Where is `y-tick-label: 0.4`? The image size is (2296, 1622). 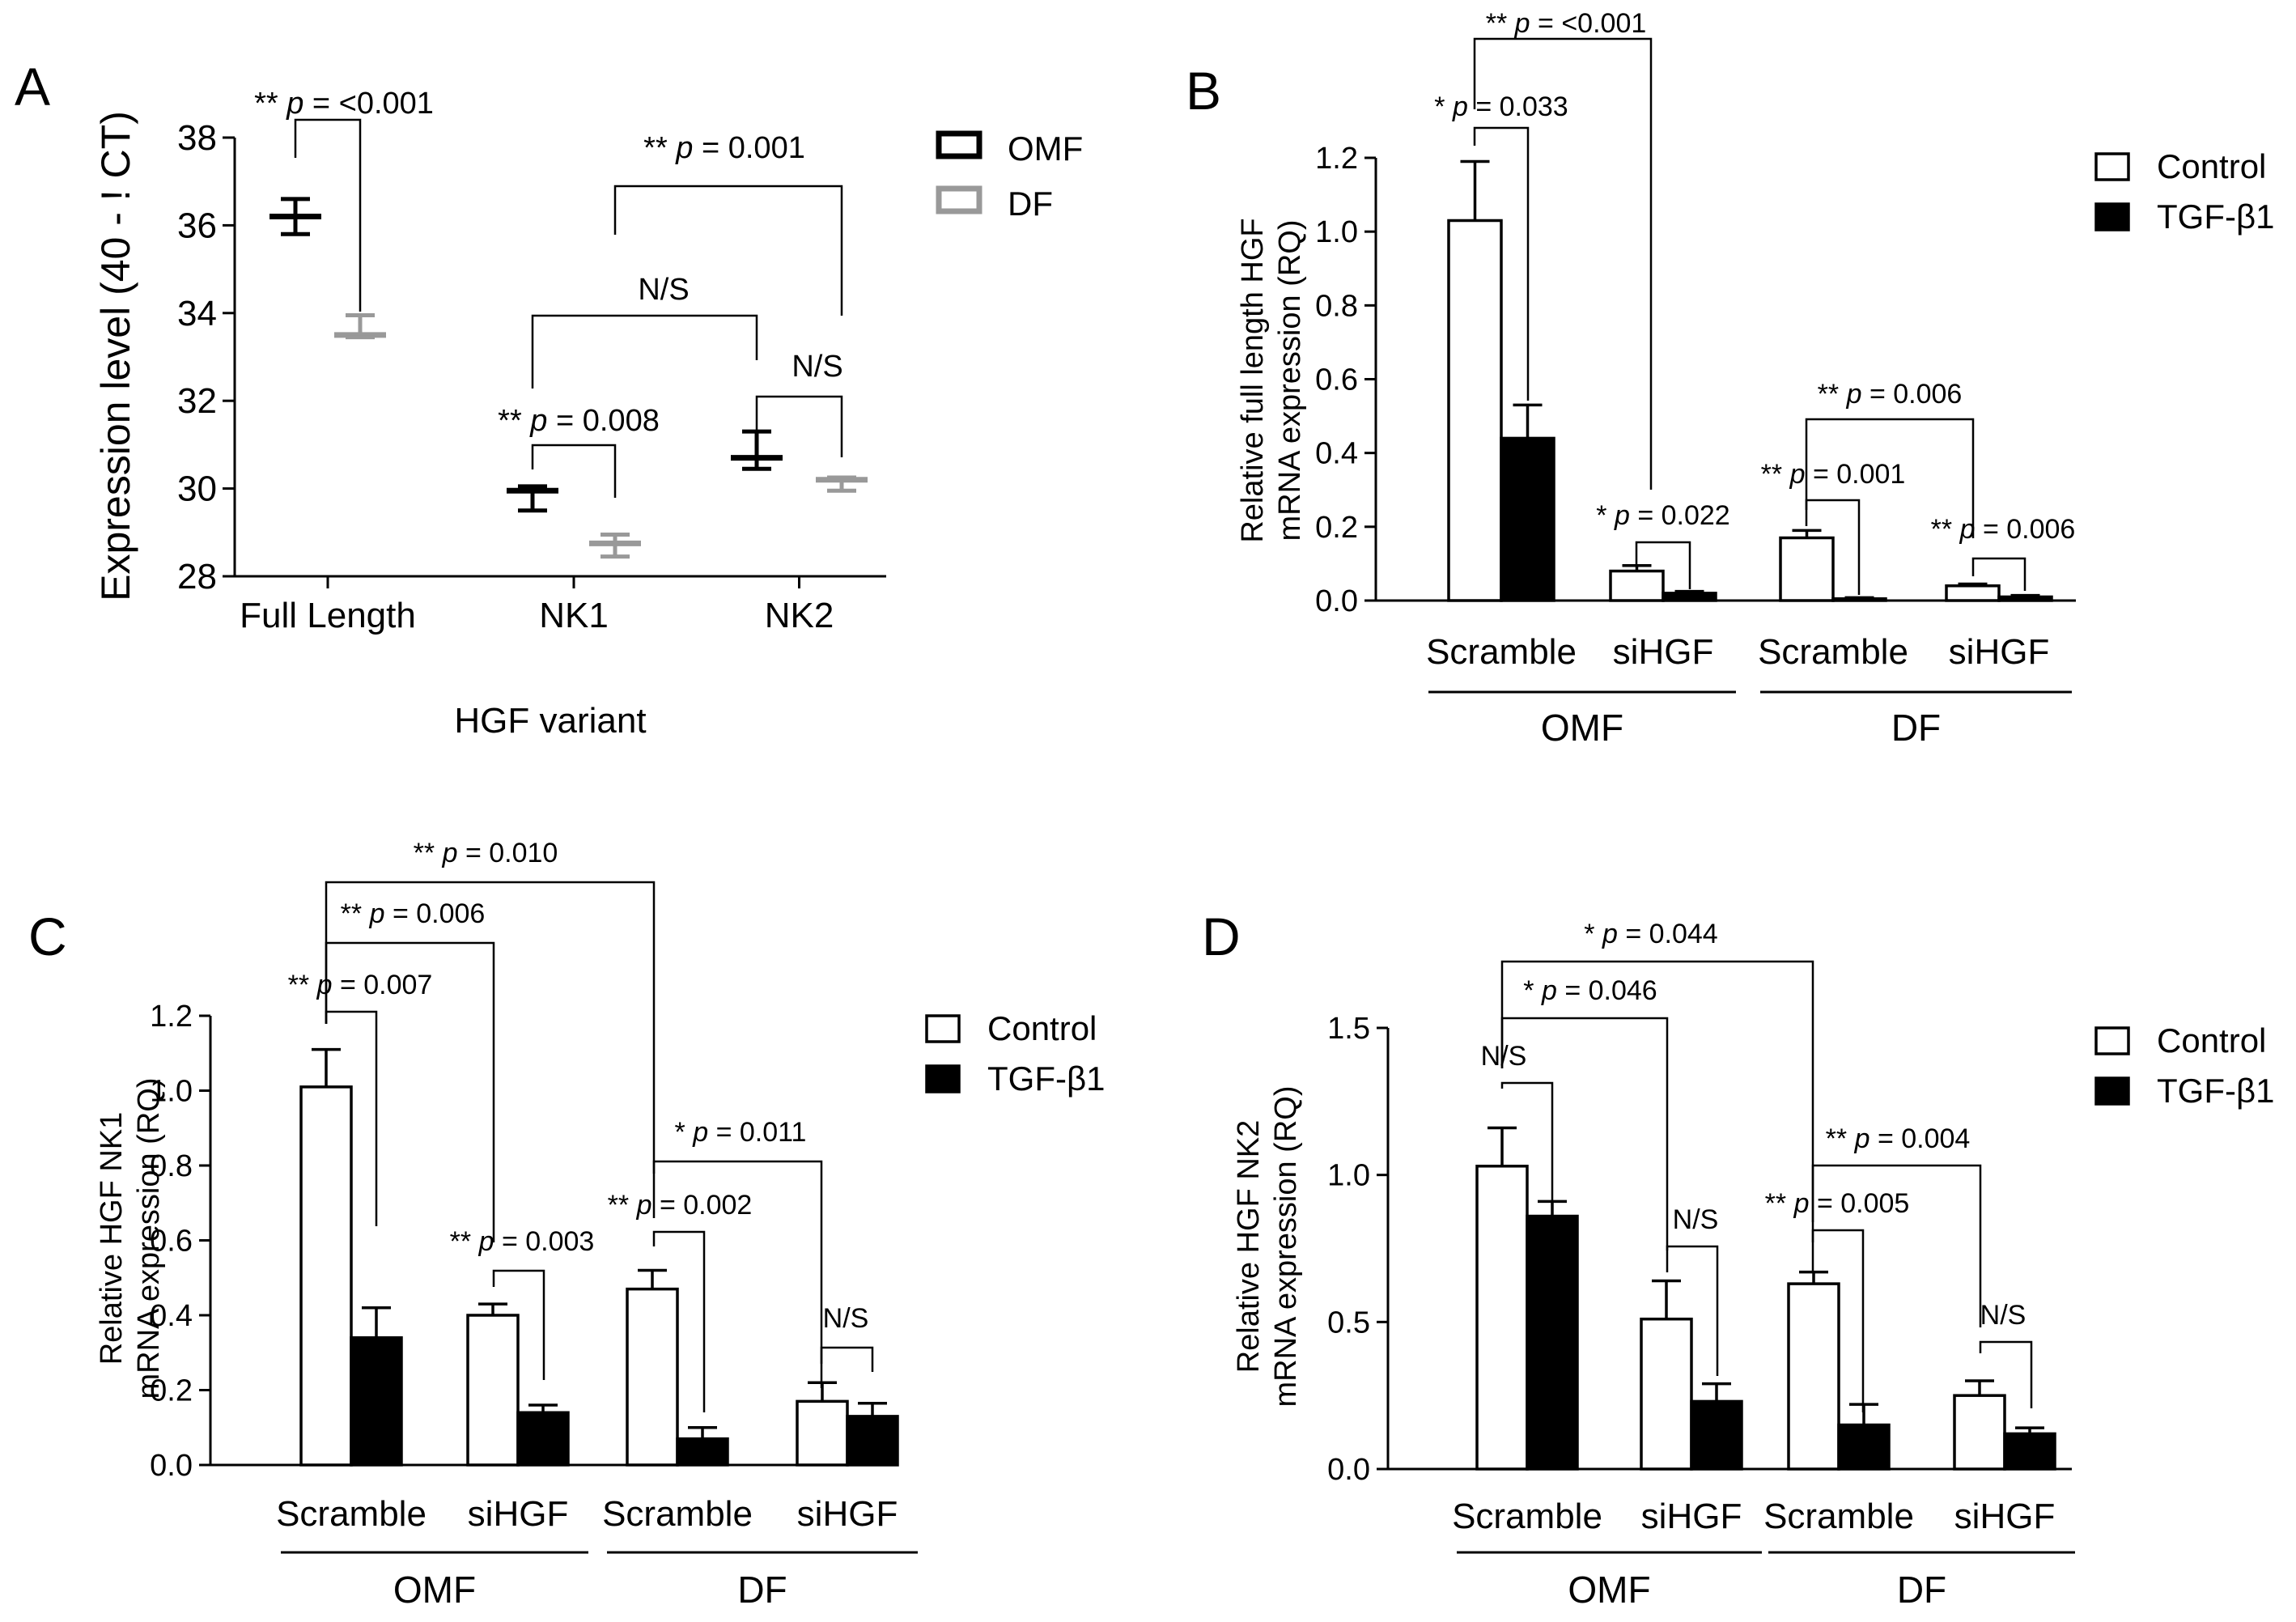
y-tick-label: 0.4 is located at coordinates (171, 1316).